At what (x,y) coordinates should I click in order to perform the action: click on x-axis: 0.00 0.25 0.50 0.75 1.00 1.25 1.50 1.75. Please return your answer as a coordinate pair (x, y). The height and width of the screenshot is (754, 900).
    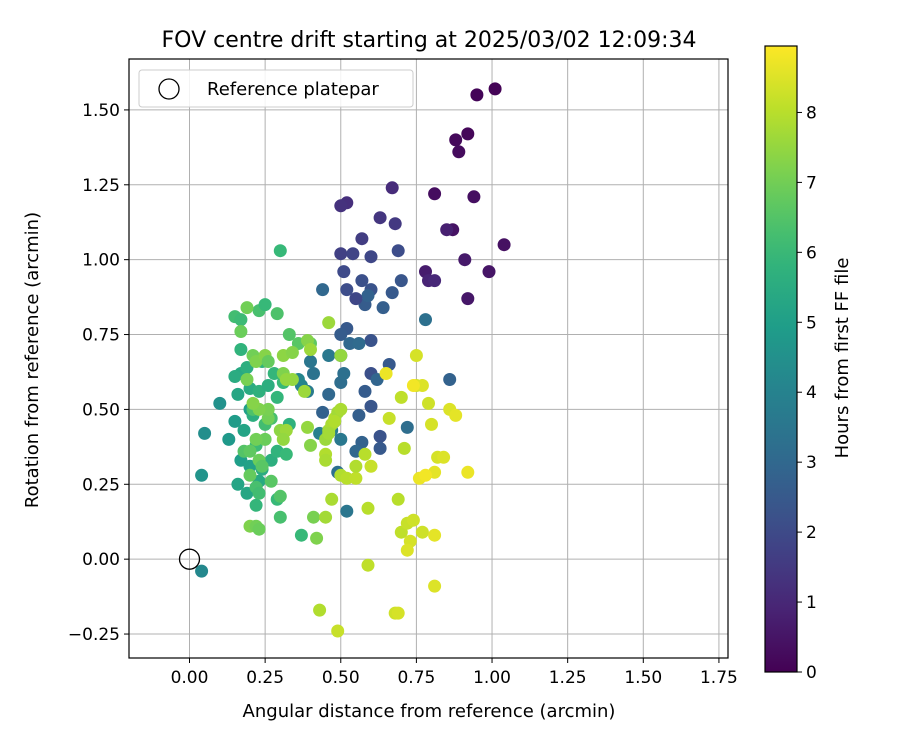
    Looking at the image, I should click on (454, 673).